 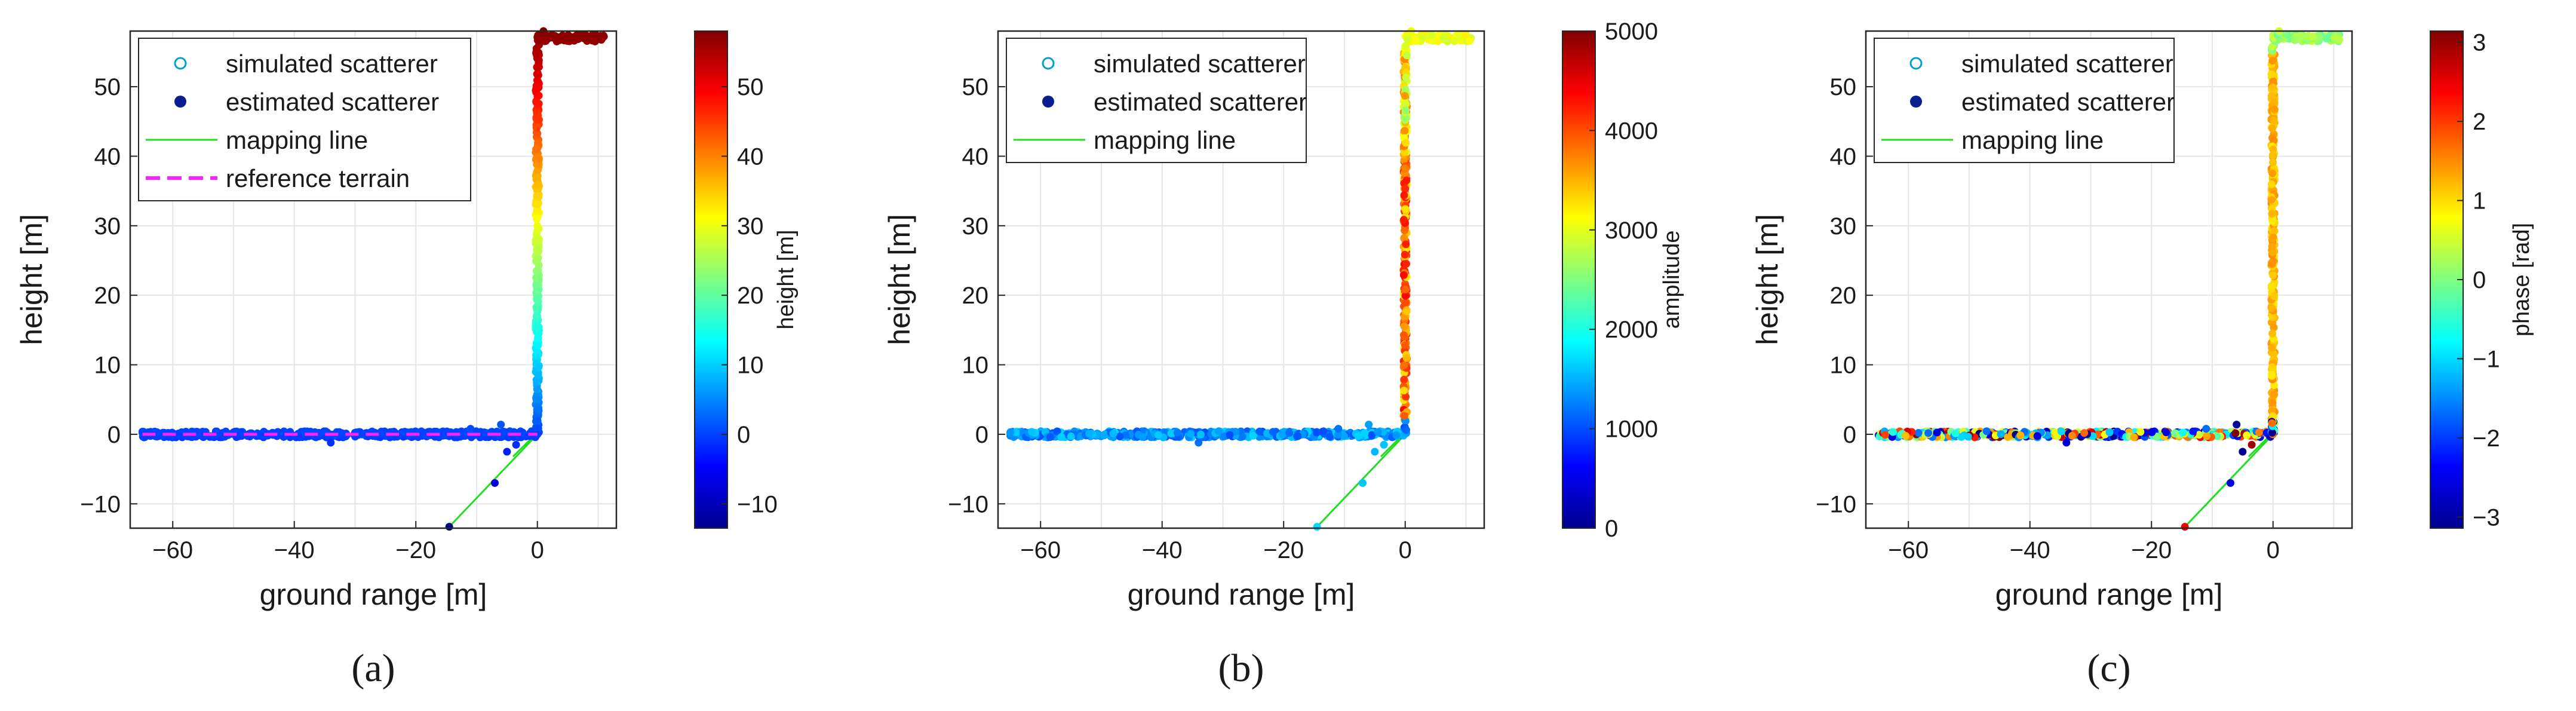 What do you see at coordinates (1162, 550) in the screenshot?
I see `x-tick-label: −40` at bounding box center [1162, 550].